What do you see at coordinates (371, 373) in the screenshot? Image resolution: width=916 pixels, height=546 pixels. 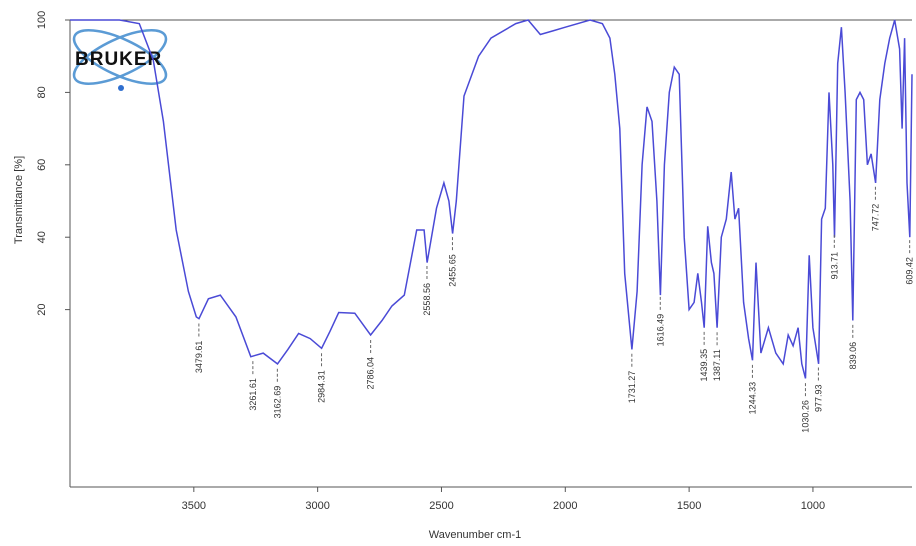 I see `peak-label: 2786.04` at bounding box center [371, 373].